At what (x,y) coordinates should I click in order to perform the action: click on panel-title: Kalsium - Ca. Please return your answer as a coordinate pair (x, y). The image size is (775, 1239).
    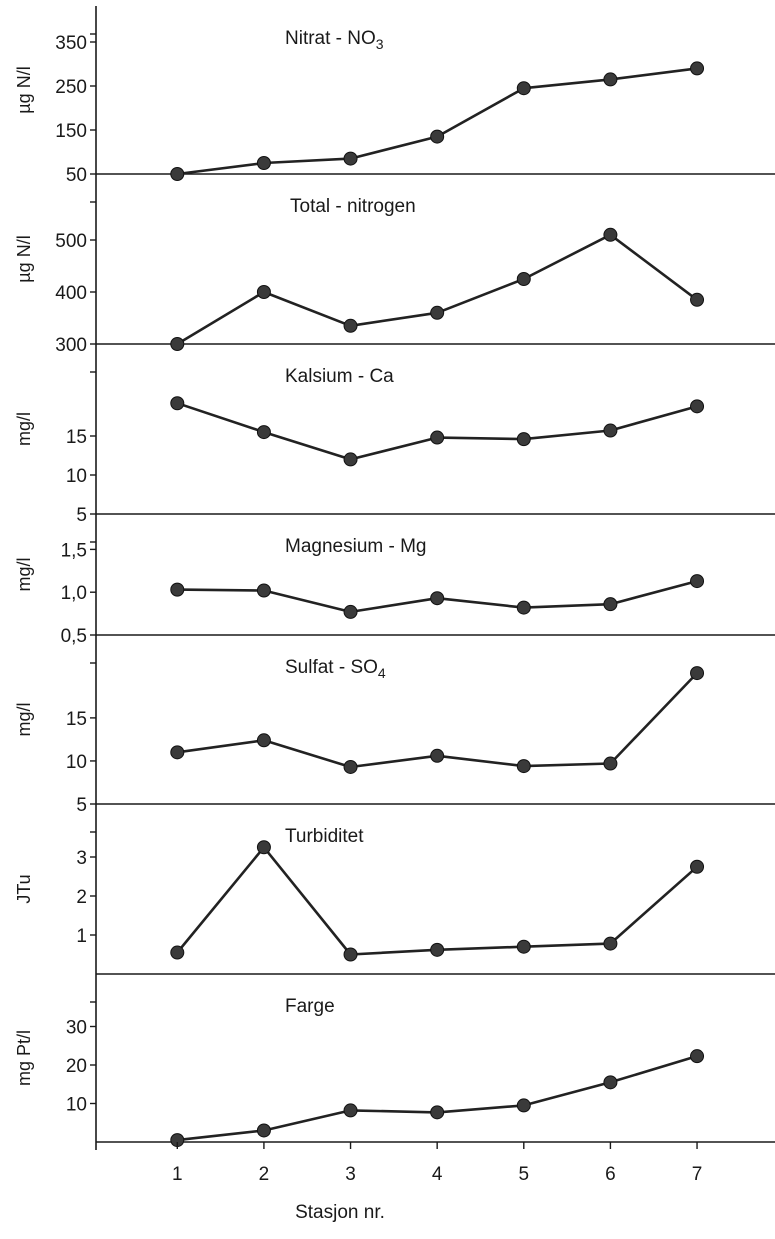
    Looking at the image, I should click on (339, 376).